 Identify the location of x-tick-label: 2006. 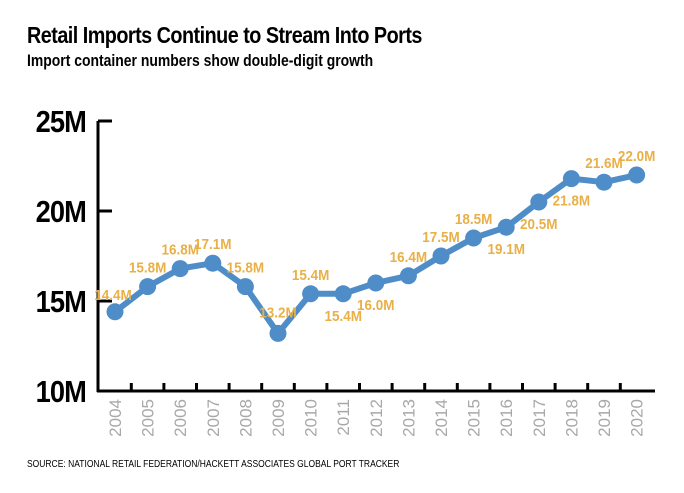
(180, 418).